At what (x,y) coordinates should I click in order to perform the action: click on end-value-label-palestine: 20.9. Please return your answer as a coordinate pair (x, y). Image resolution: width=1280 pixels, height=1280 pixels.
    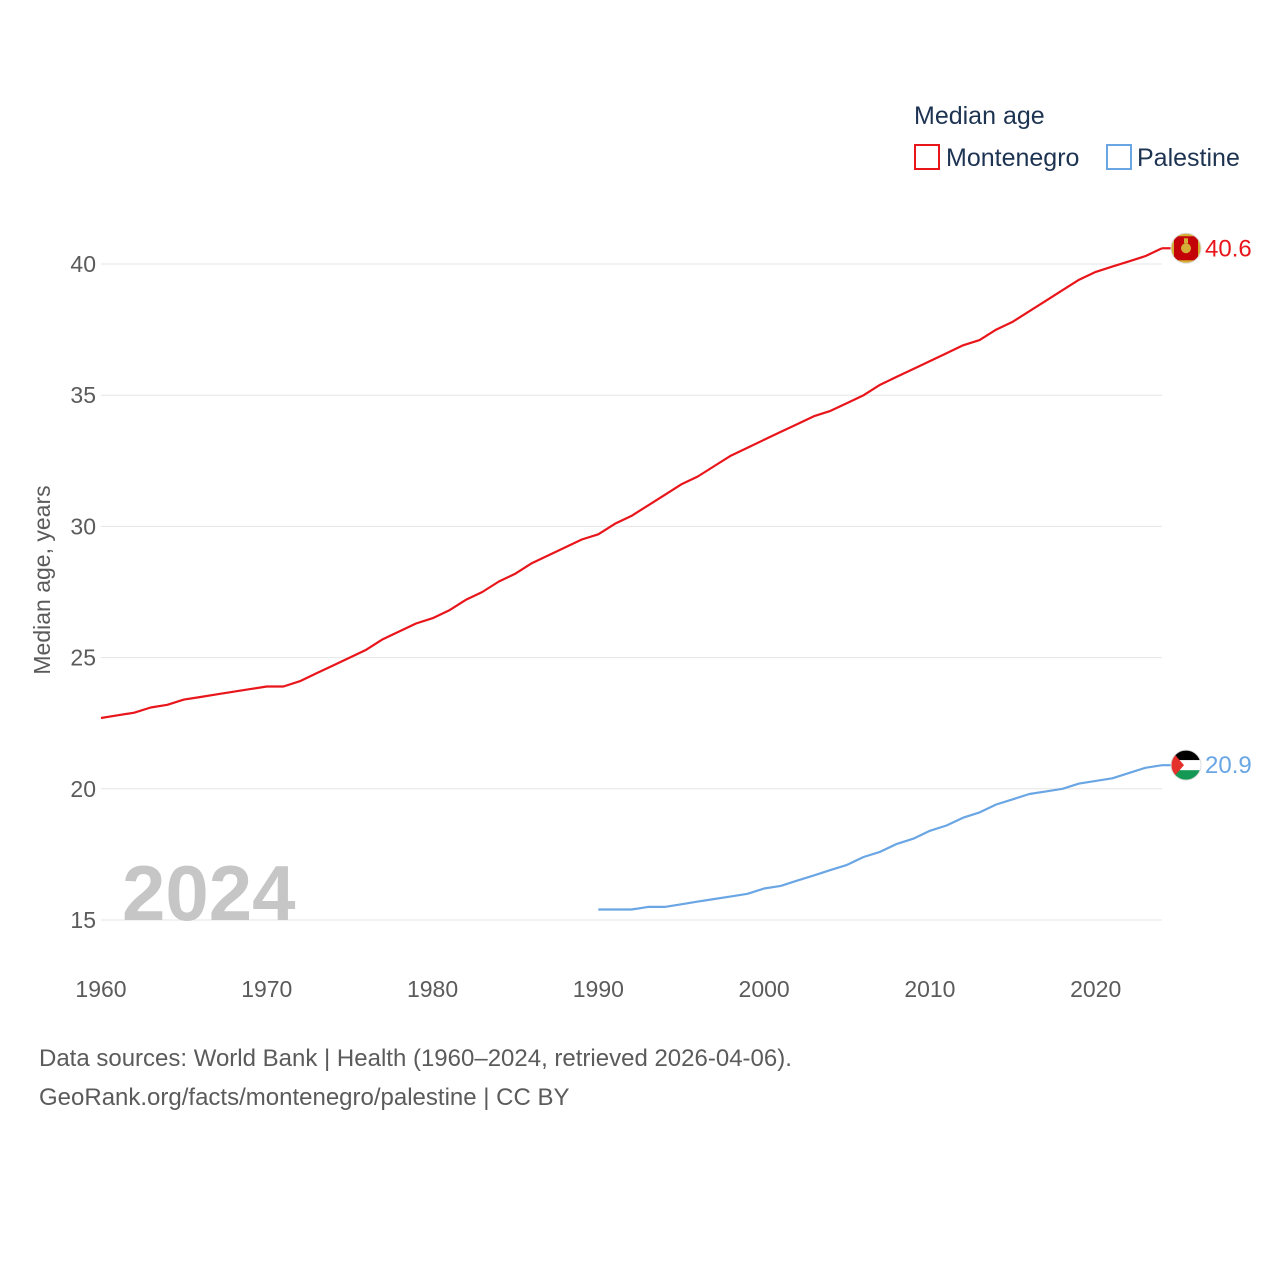
    Looking at the image, I should click on (1228, 765).